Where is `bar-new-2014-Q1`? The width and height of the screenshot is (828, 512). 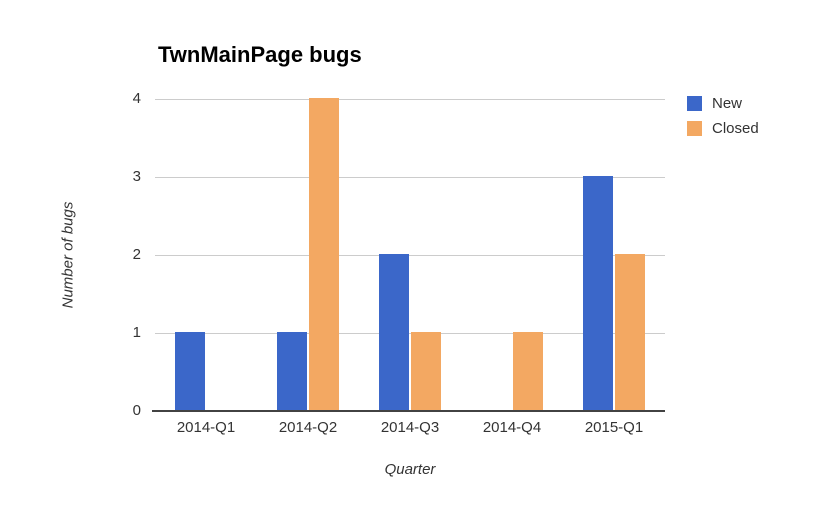
bar-new-2014-Q1 is located at coordinates (190, 371).